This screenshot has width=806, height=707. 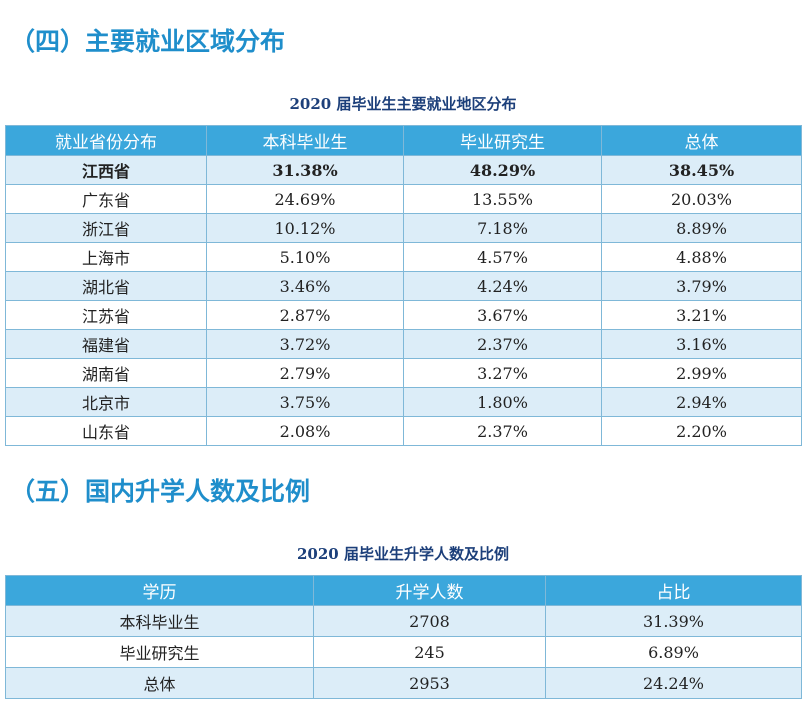 I want to click on table-cell: 4.88%, so click(x=701, y=257).